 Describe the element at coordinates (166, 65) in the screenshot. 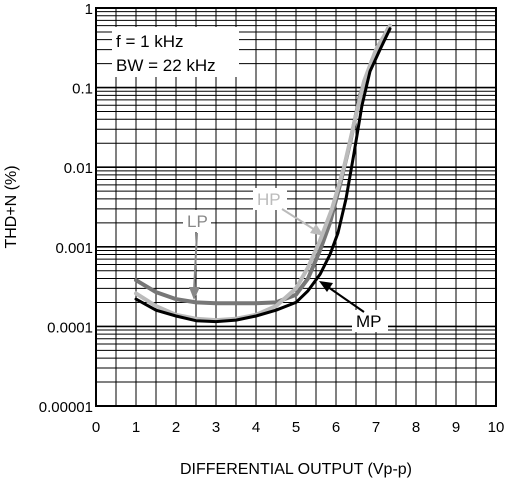

I see `condition-bandwidth: BW = 22 kHz` at that location.